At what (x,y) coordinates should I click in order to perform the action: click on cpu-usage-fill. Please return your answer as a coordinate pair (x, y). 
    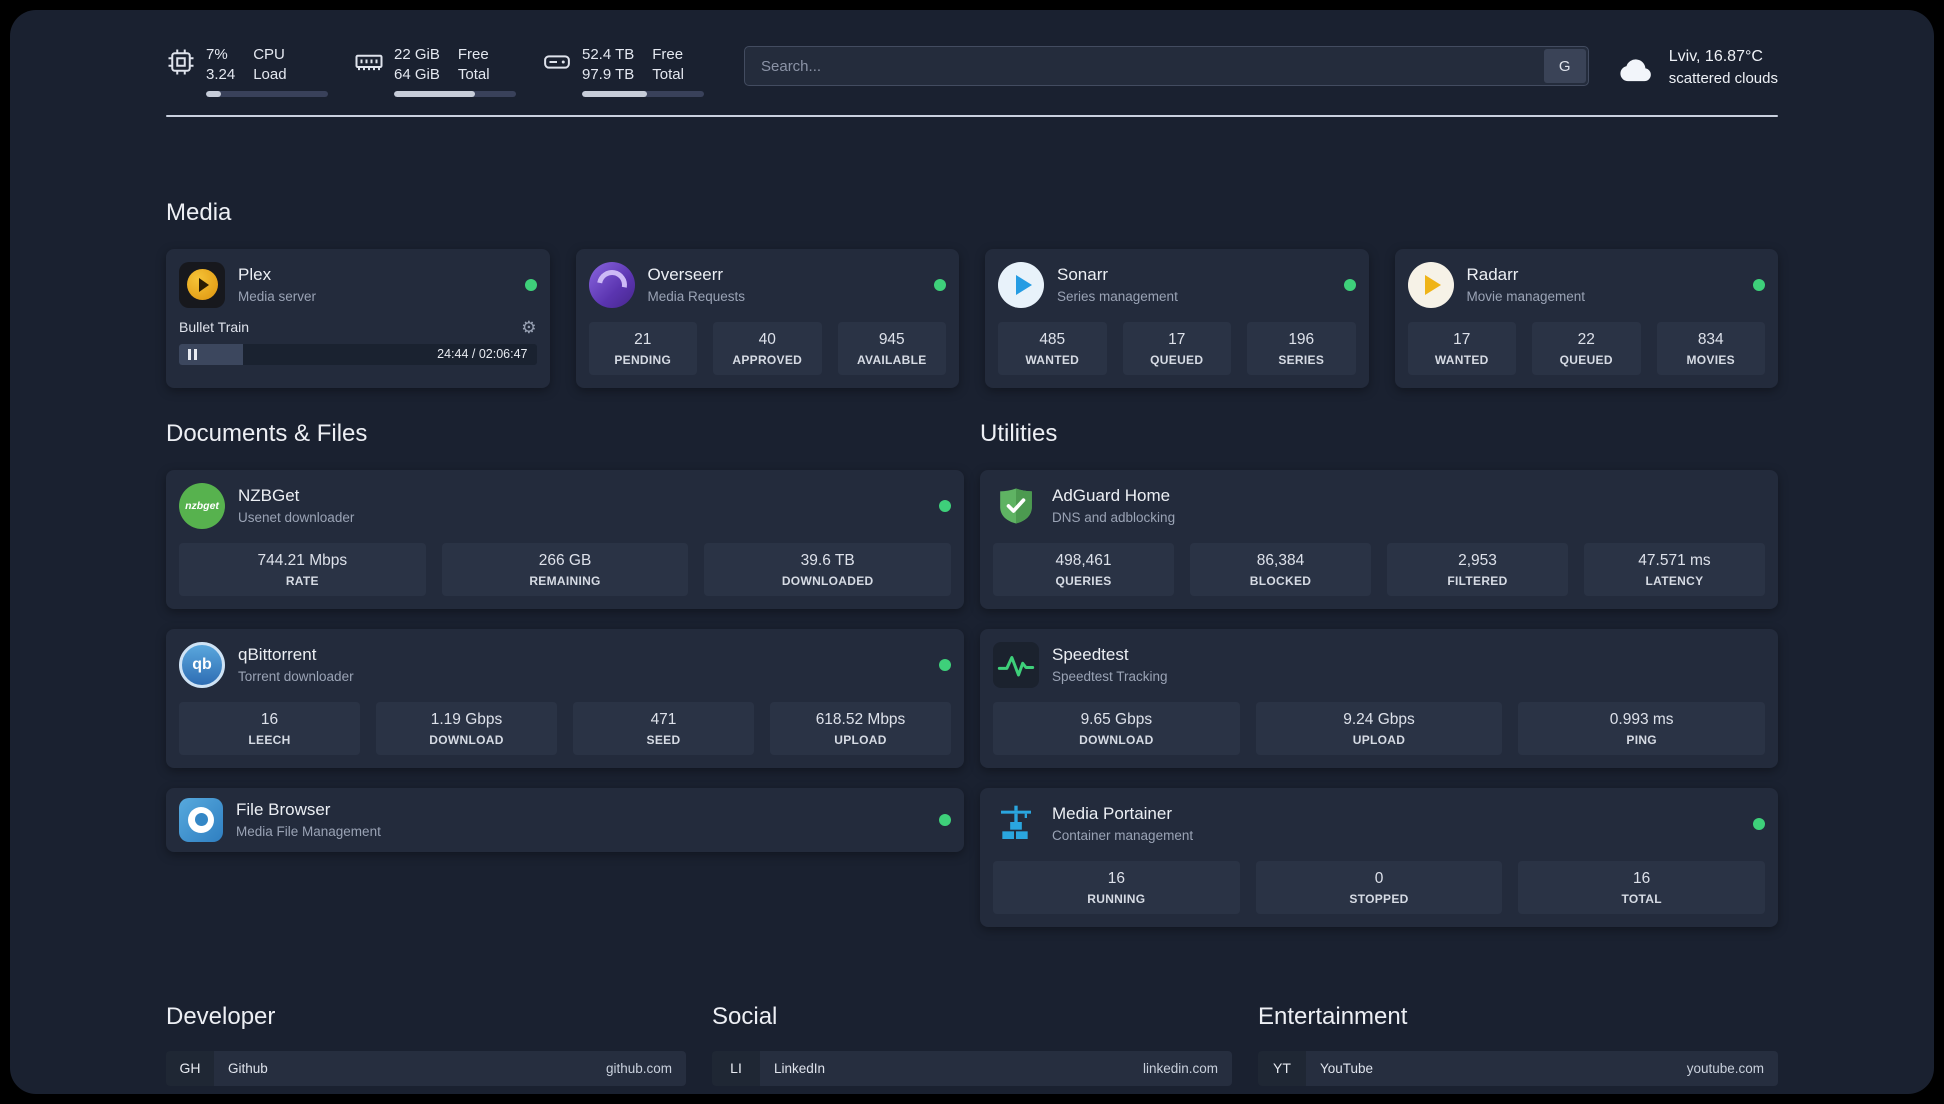
    Looking at the image, I should click on (213, 93).